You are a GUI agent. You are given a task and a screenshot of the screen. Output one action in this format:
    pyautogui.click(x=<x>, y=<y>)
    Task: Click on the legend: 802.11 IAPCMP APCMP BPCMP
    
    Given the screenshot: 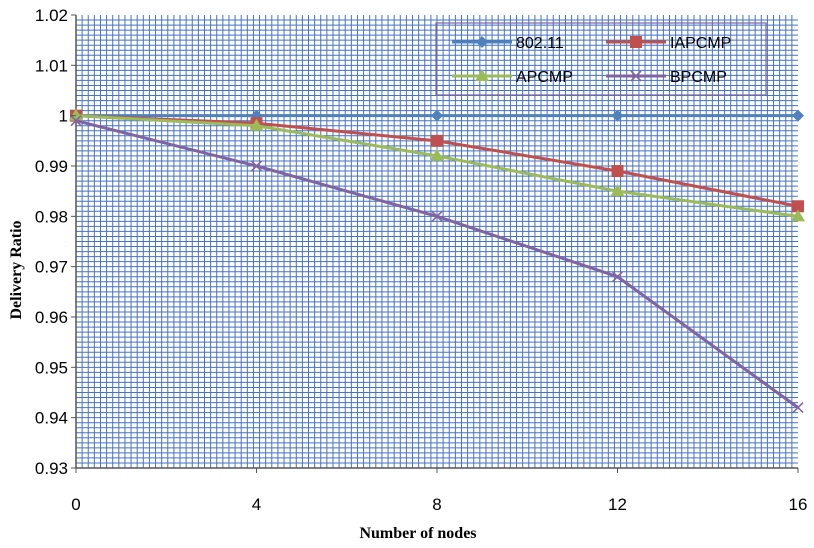 What is the action you would take?
    pyautogui.click(x=601, y=59)
    